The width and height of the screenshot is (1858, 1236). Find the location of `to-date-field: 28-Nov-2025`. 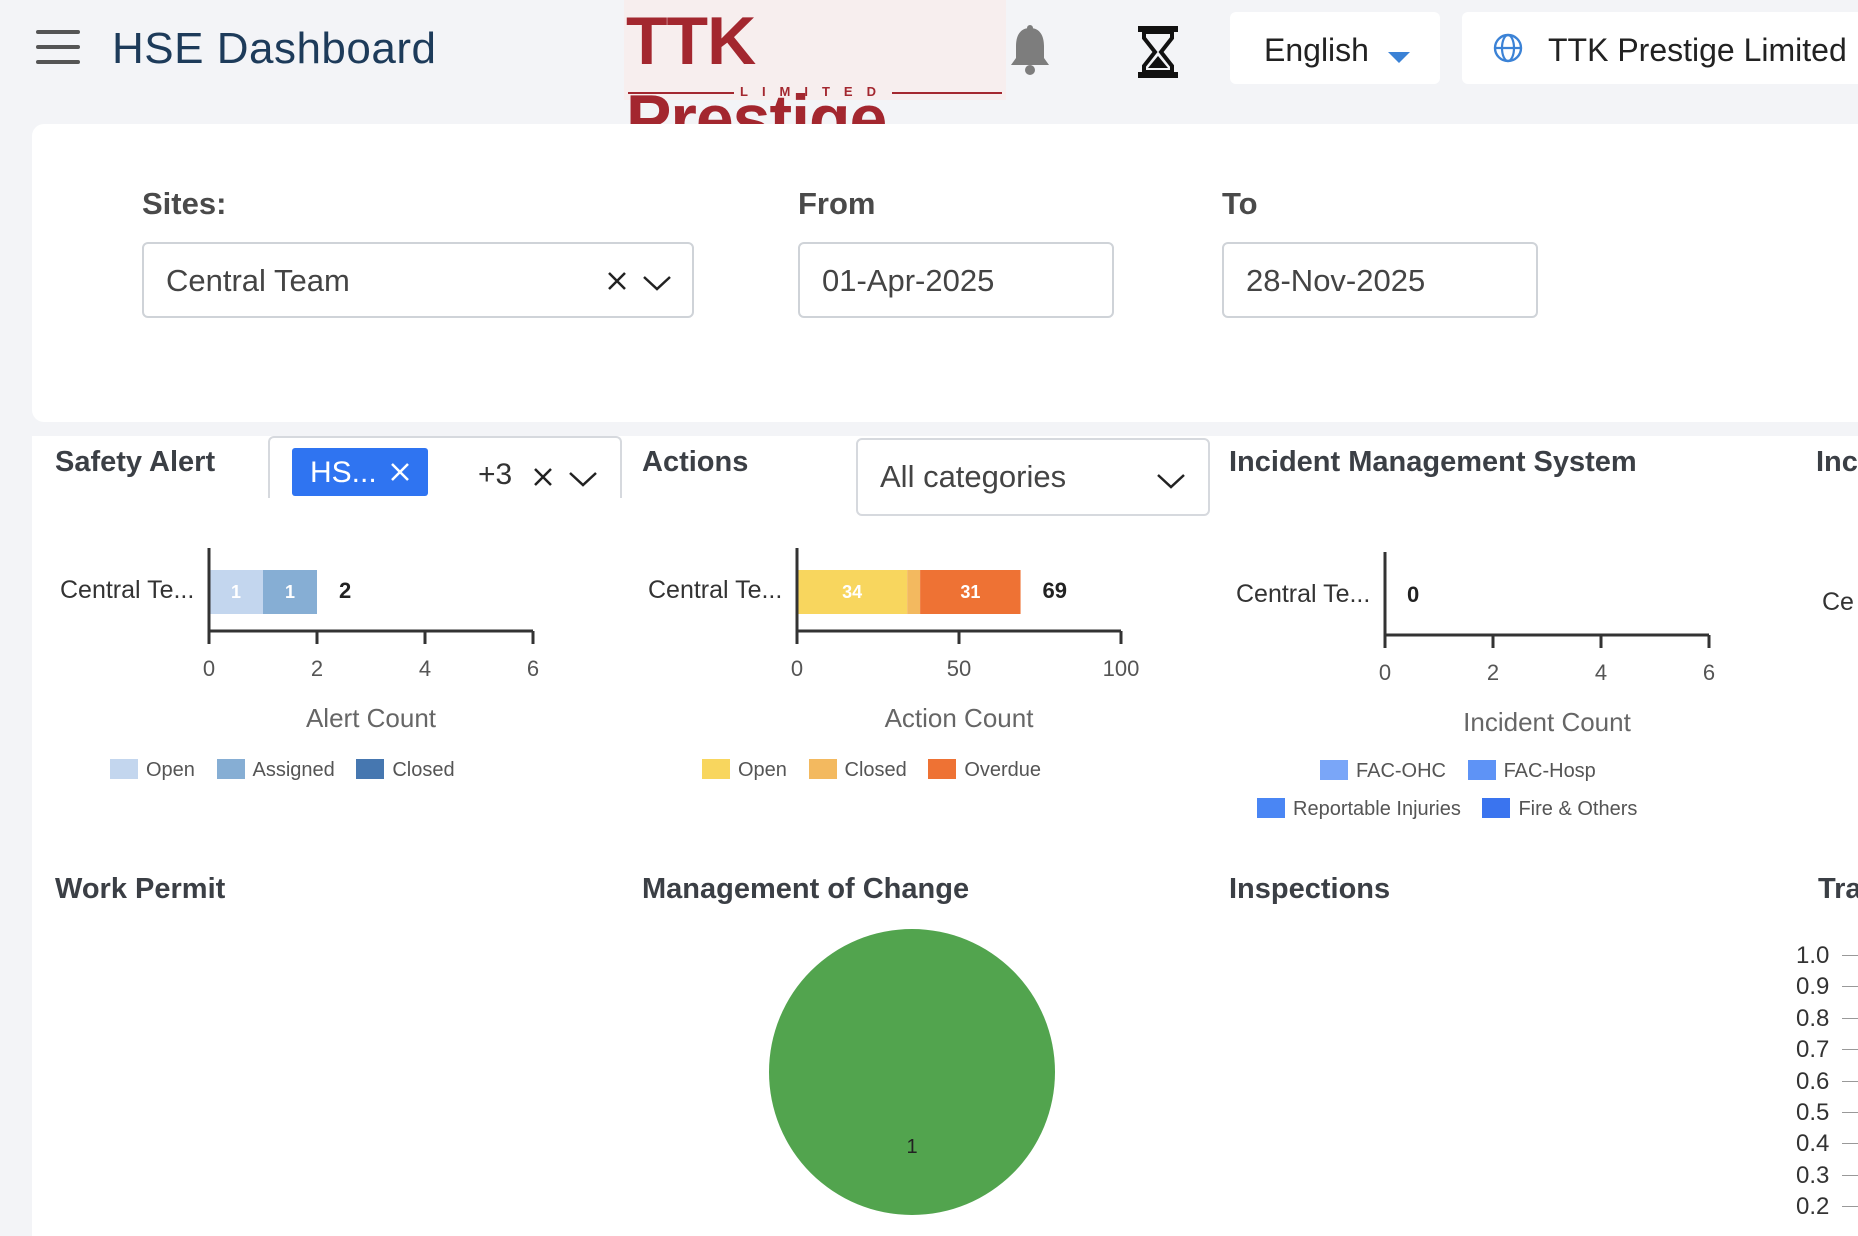

to-date-field: 28-Nov-2025 is located at coordinates (1380, 280).